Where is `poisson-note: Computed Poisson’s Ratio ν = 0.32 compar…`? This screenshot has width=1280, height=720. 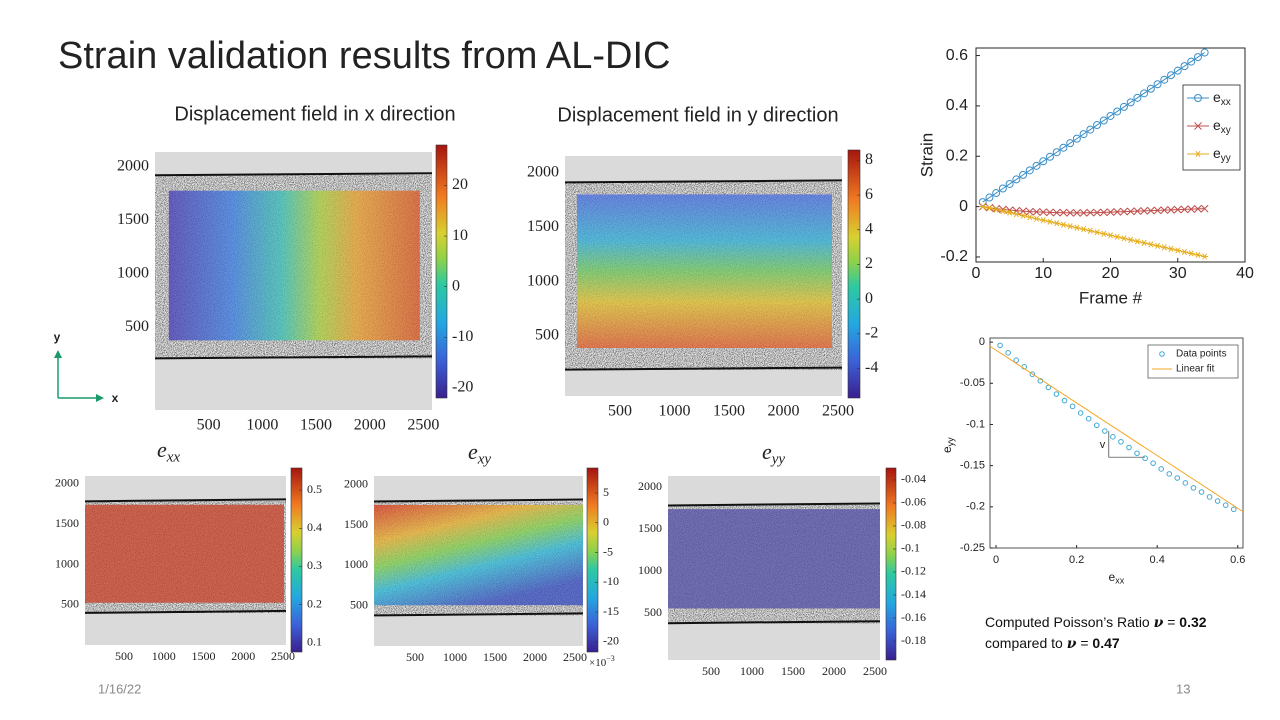
poisson-note: Computed Poisson’s Ratio ν = 0.32 compar… is located at coordinates (1096, 633).